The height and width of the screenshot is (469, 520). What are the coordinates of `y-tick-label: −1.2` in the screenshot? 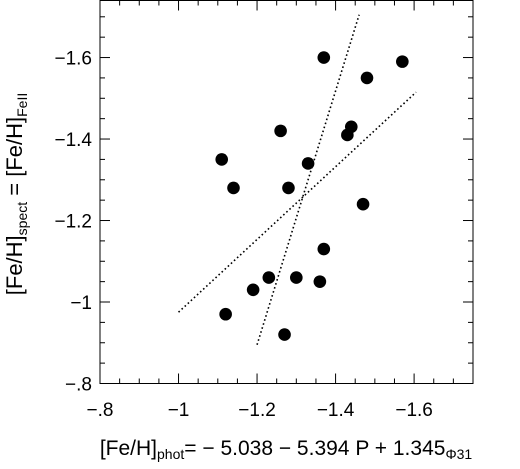 It's located at (73, 222).